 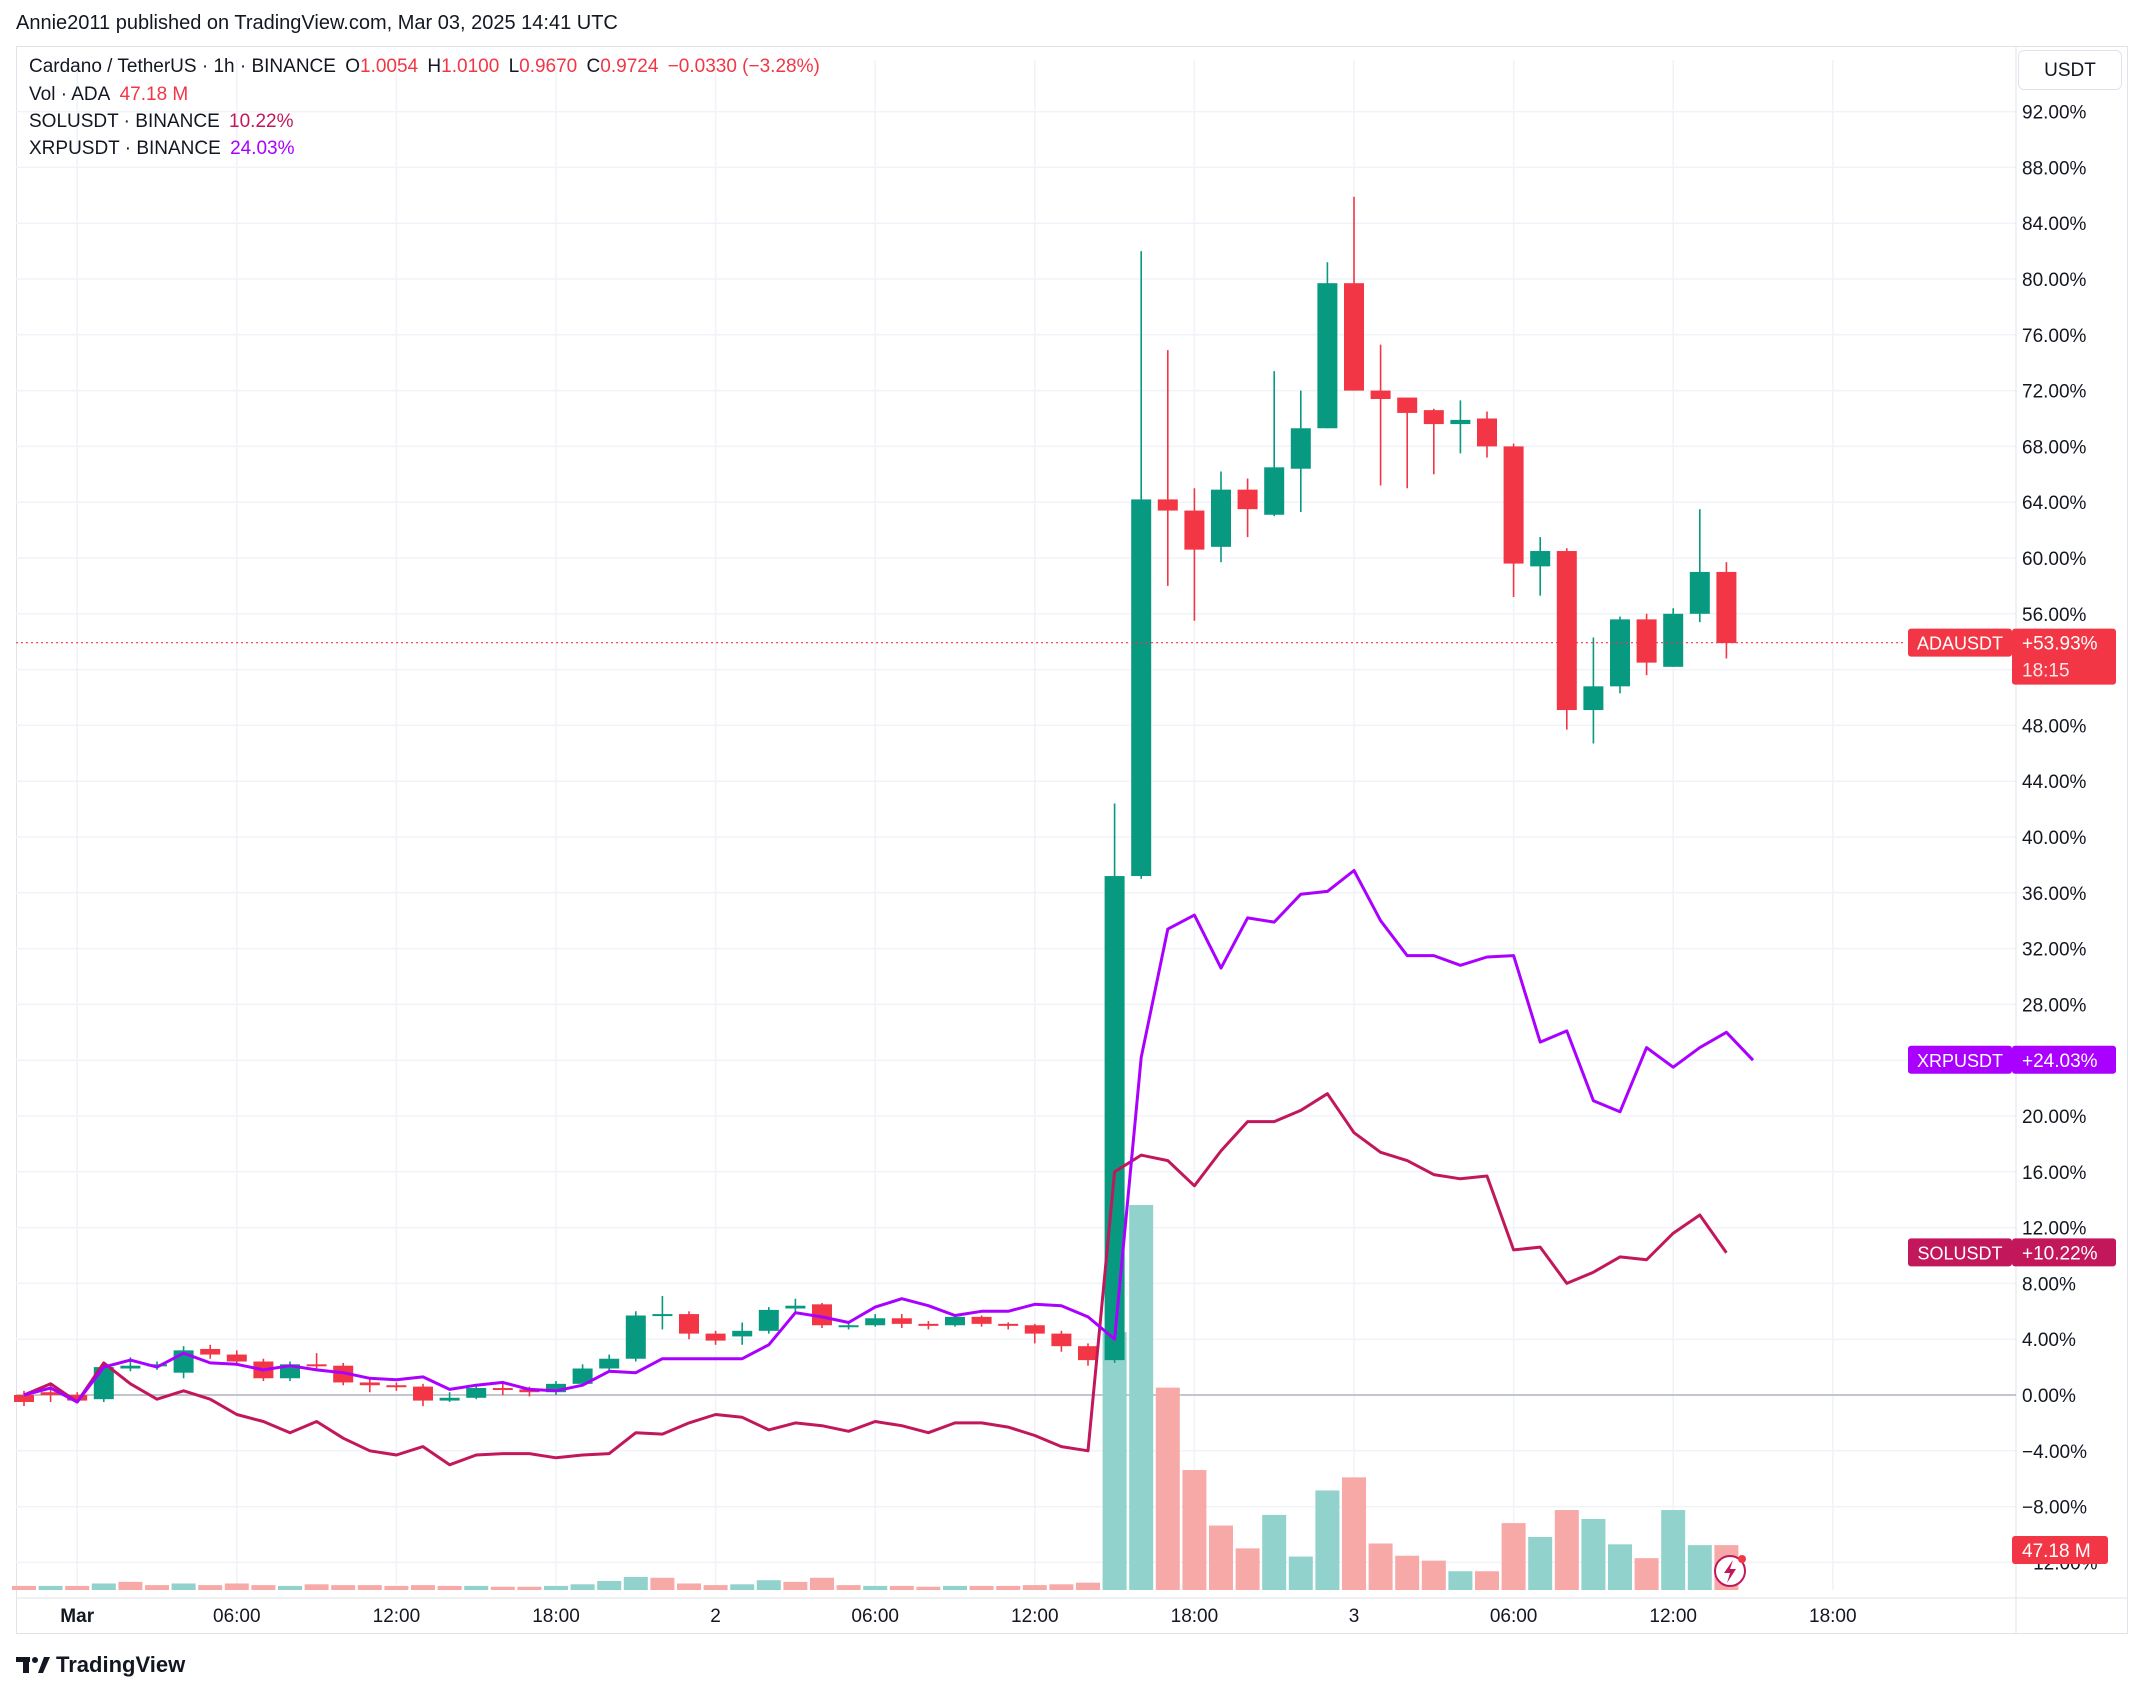 What do you see at coordinates (2054, 615) in the screenshot?
I see `y-tick-label: 56.00%` at bounding box center [2054, 615].